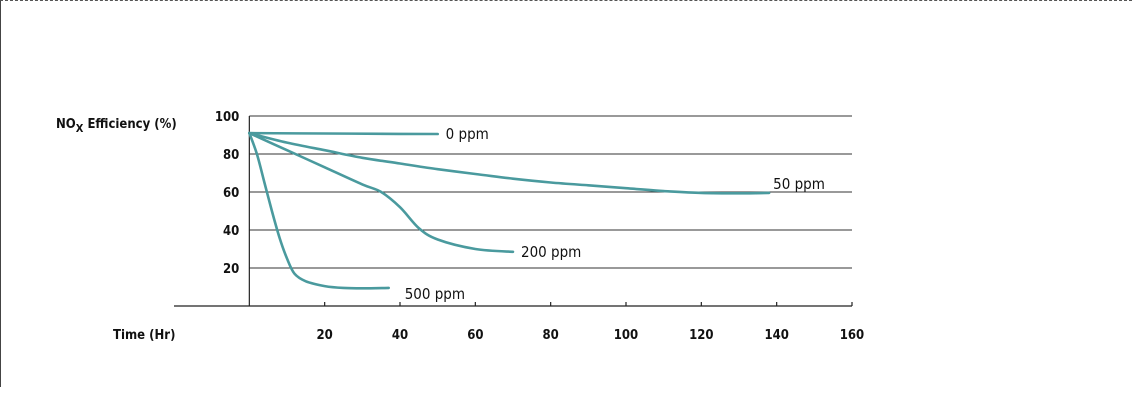  Describe the element at coordinates (144, 335) in the screenshot. I see `x-axis-label: Time (Hr)` at that location.